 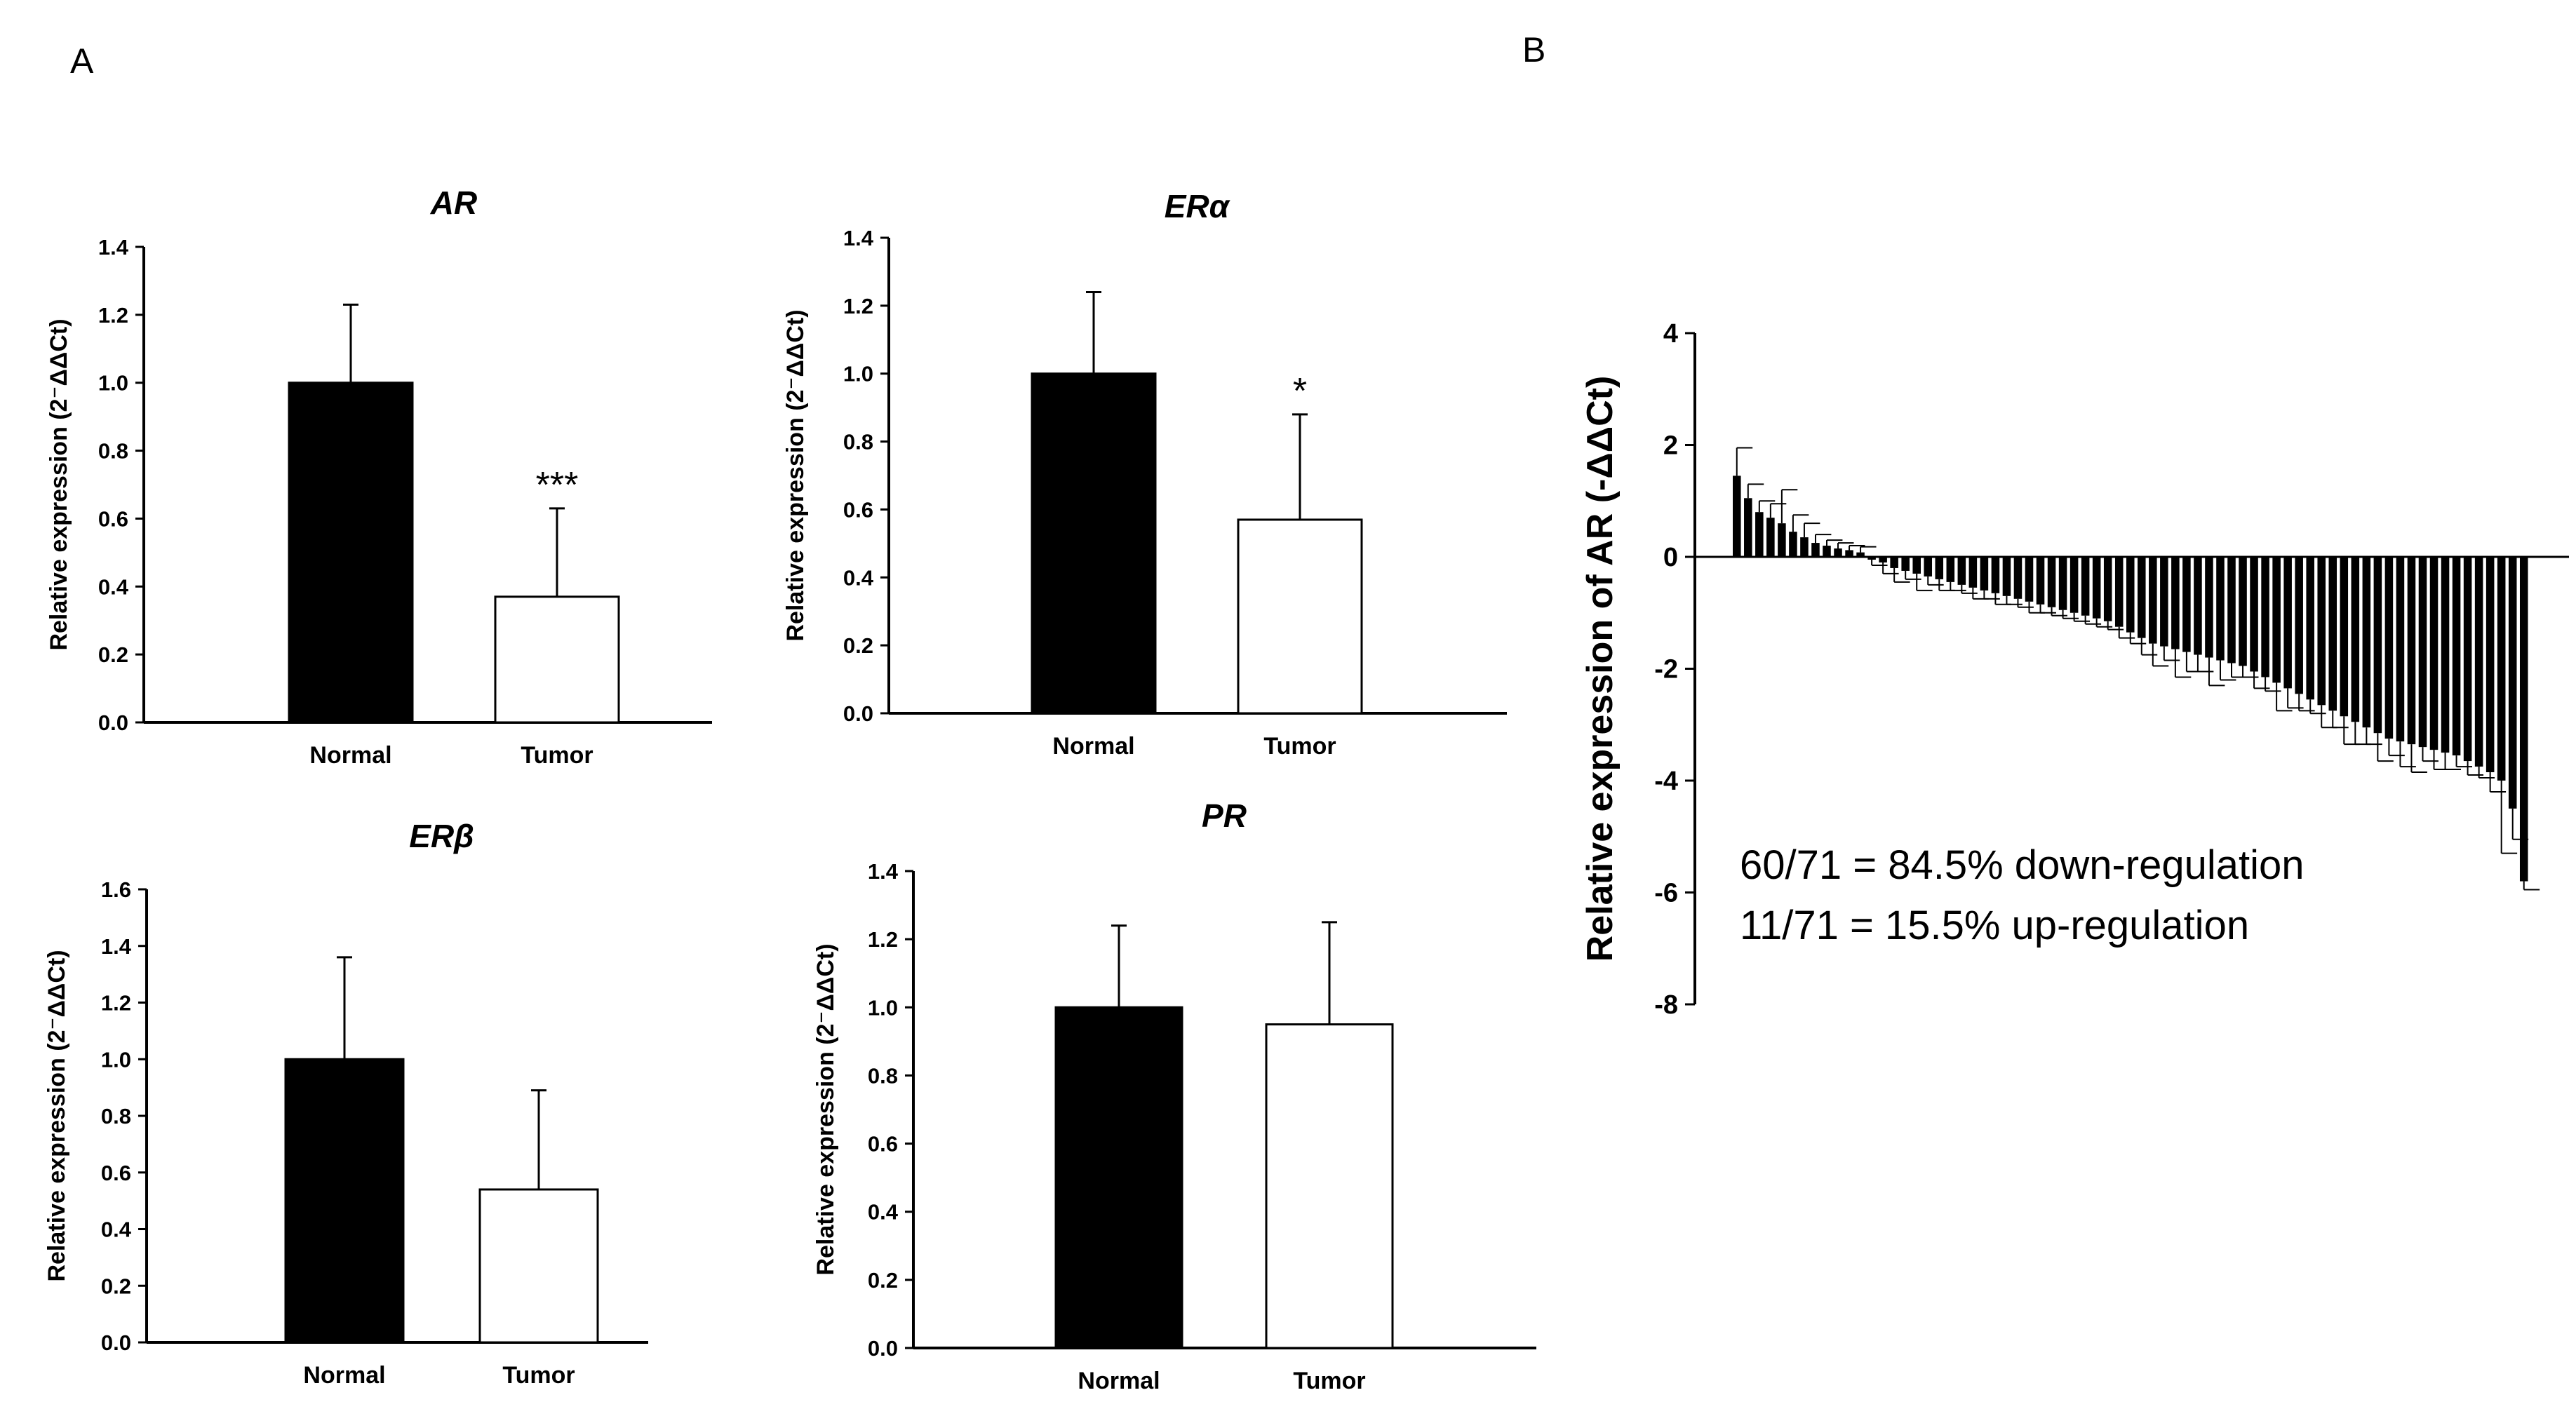 I want to click on y-tick-label: 0.4, so click(x=884, y=1212).